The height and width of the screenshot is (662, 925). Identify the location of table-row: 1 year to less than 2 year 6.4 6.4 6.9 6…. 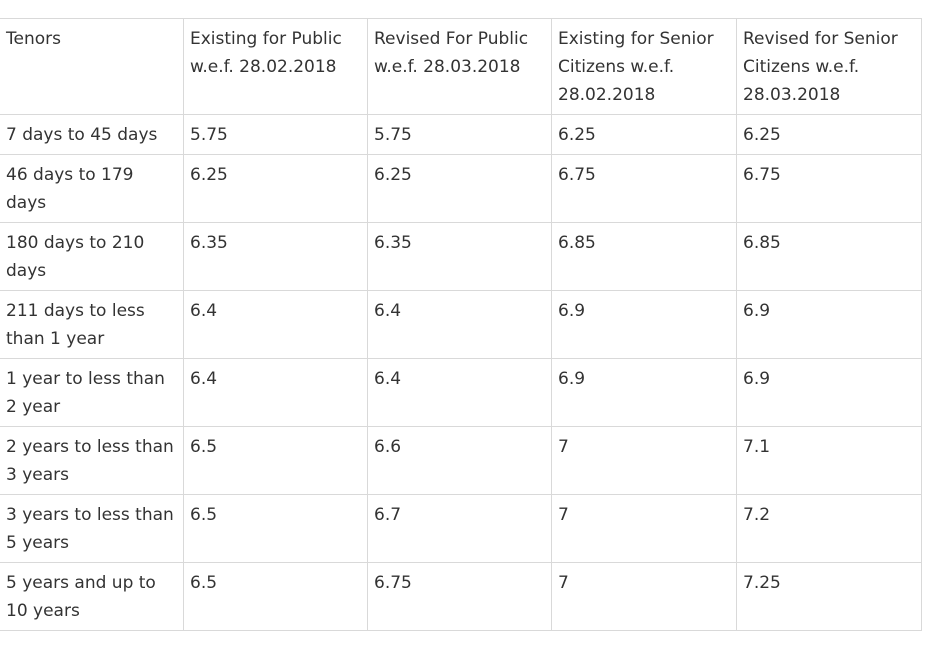
(461, 392).